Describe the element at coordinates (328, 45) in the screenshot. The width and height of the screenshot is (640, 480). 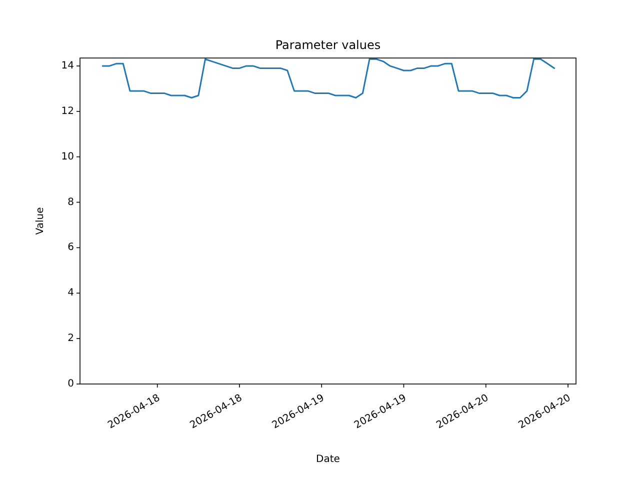
I see `chart-title: Parameter values` at that location.